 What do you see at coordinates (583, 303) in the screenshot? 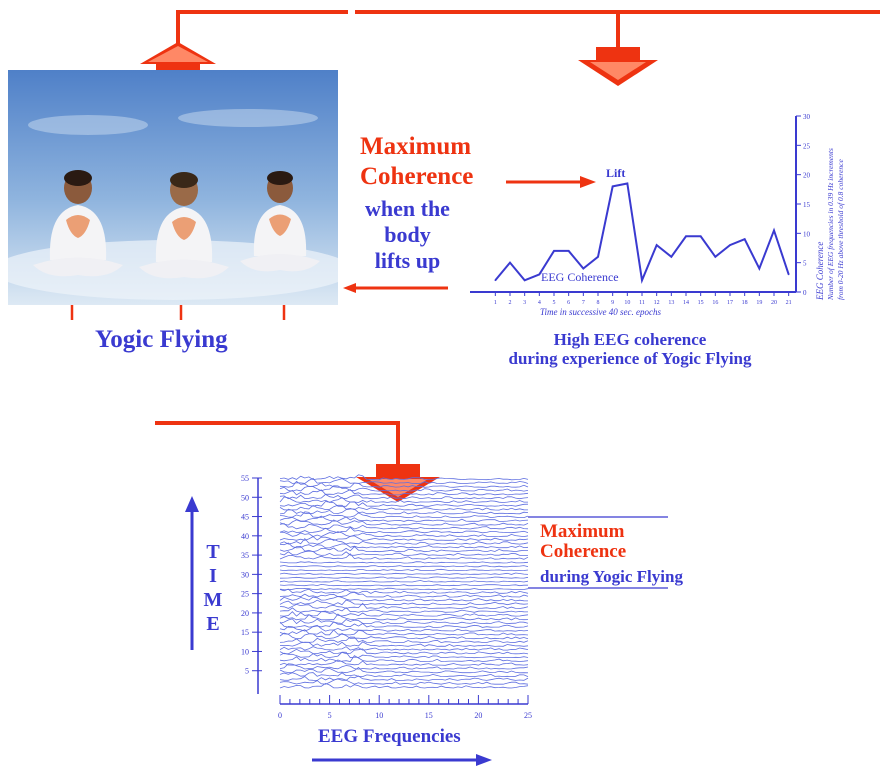
I see `x-tick-label: 7` at bounding box center [583, 303].